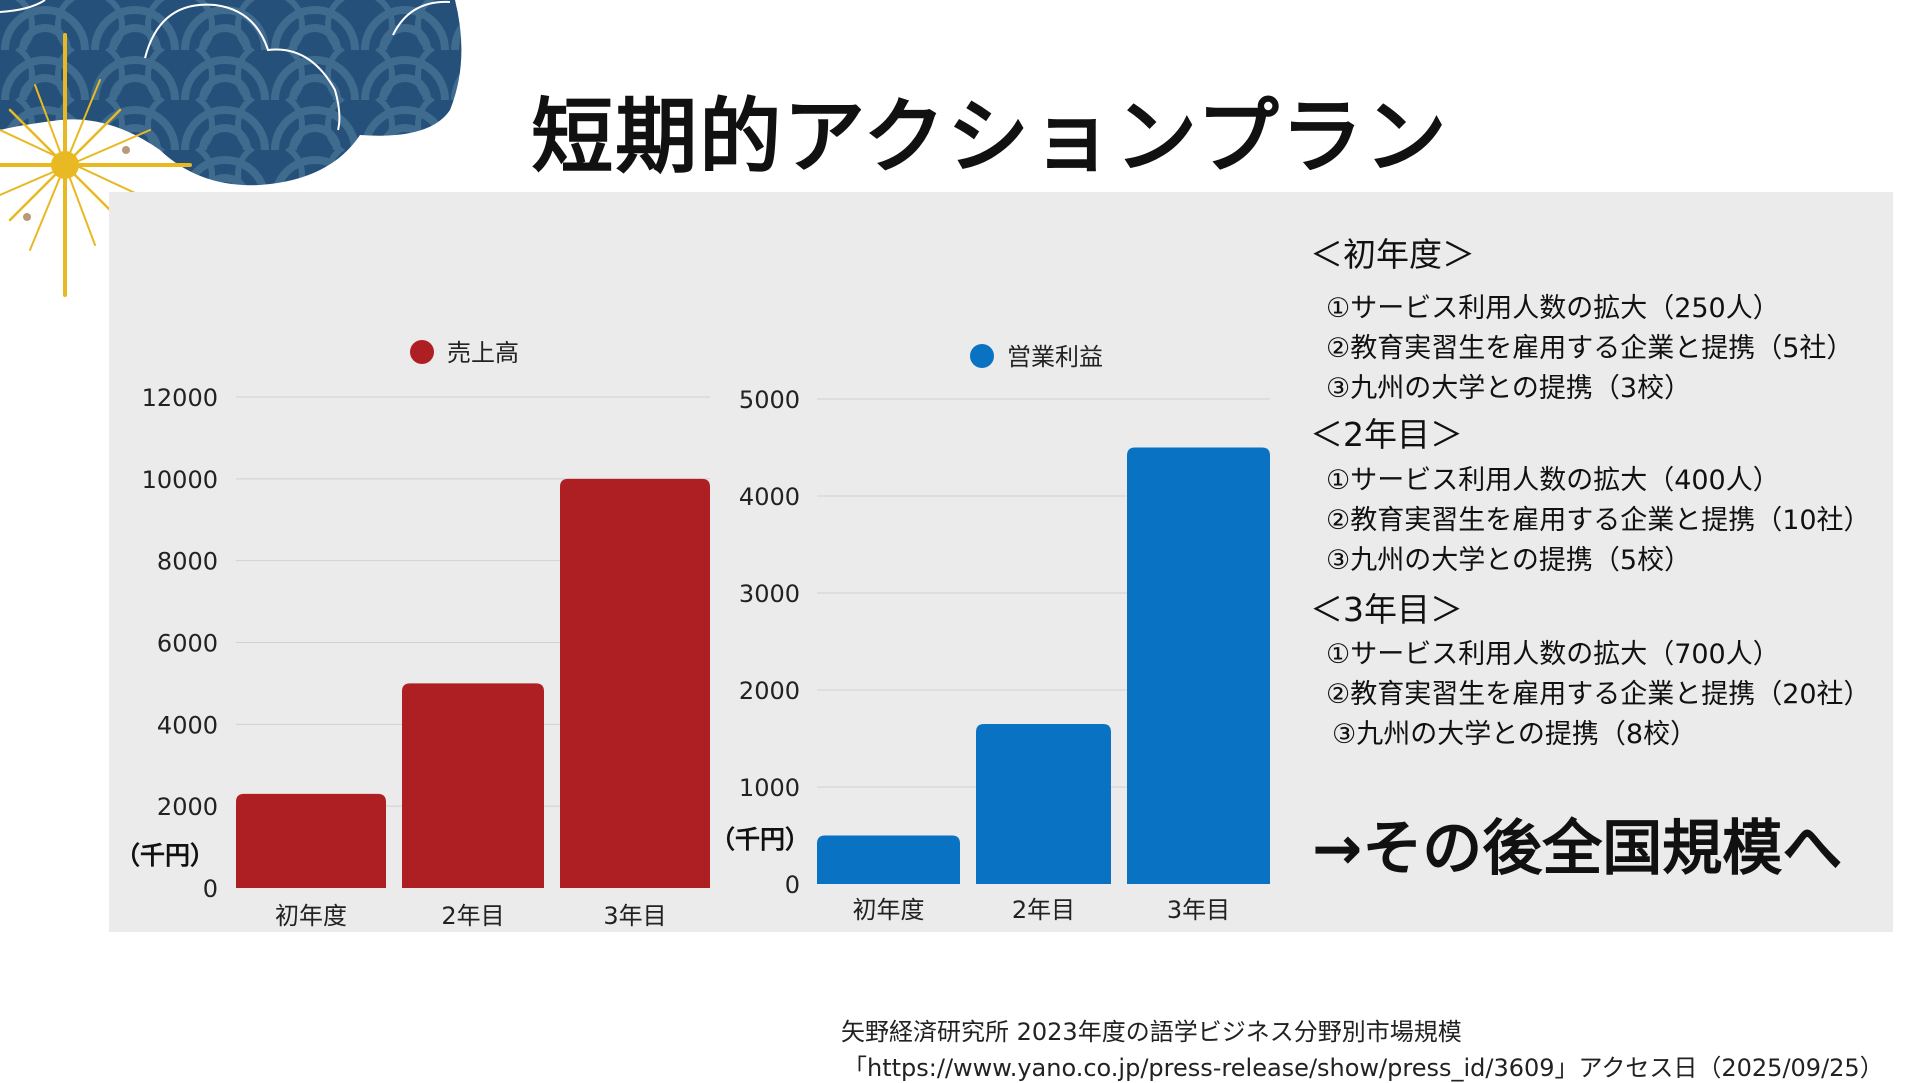 The width and height of the screenshot is (1920, 1083). Describe the element at coordinates (231, 148) in the screenshot. I see `wave-cloud-decoration` at that location.